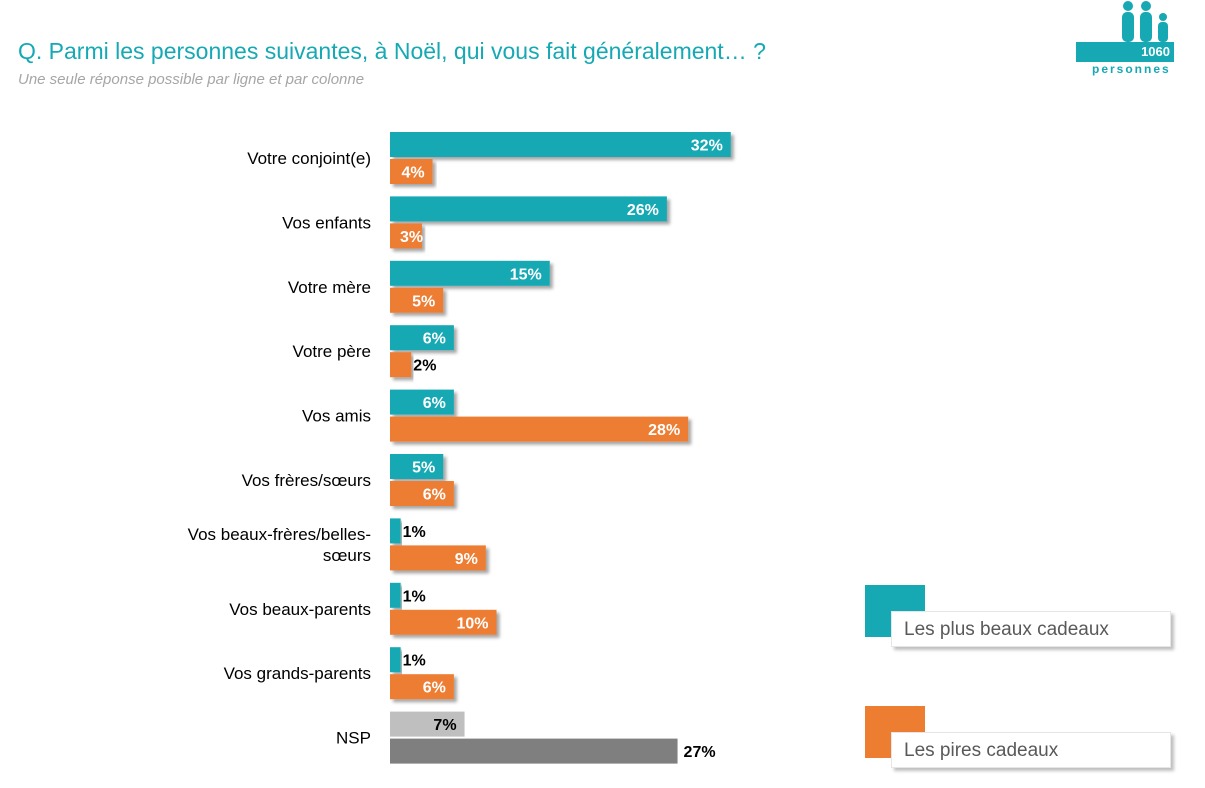 The width and height of the screenshot is (1205, 788). Describe the element at coordinates (707, 146) in the screenshot. I see `data-label: 32%` at that location.